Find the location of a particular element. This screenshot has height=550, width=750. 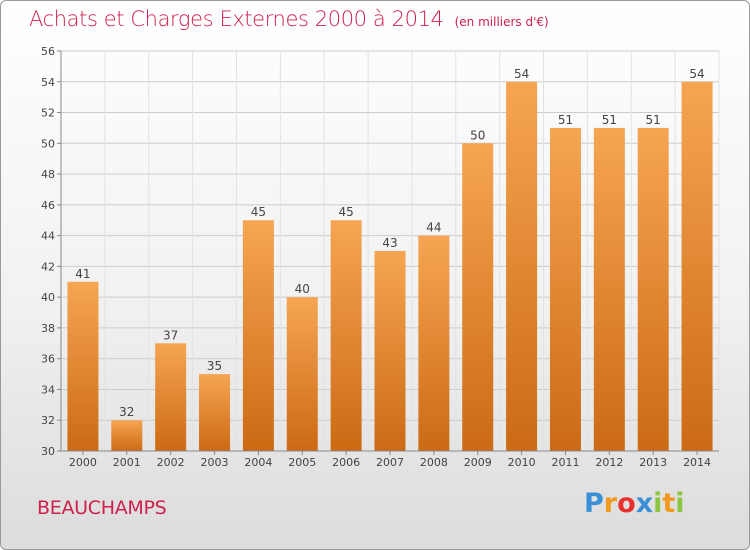

y-tick-label: 56 is located at coordinates (48, 51).